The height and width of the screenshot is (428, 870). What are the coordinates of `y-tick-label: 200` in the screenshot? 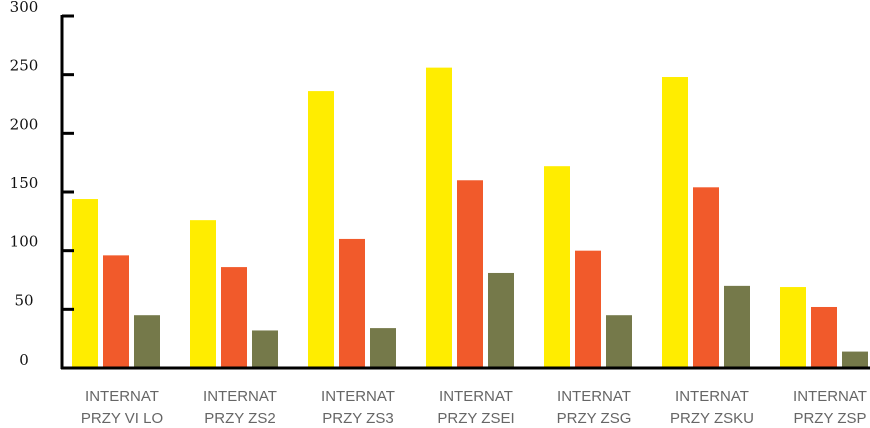 It's located at (24, 124).